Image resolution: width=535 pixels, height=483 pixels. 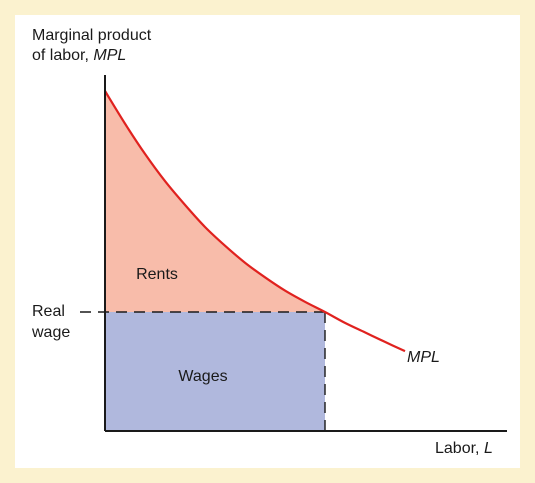 What do you see at coordinates (48, 311) in the screenshot?
I see `real-wage-label-line1: Real` at bounding box center [48, 311].